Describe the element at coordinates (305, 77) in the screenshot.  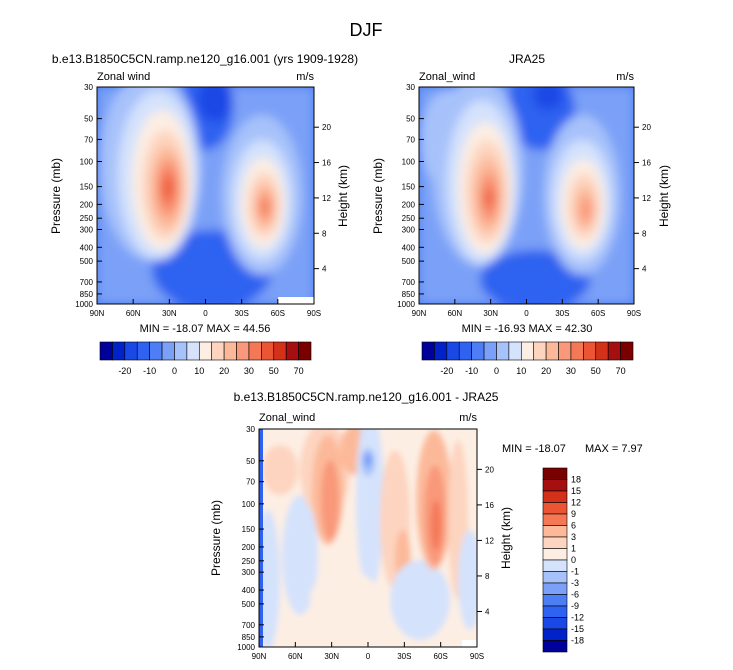
I see `panel-model-units: m/s` at that location.